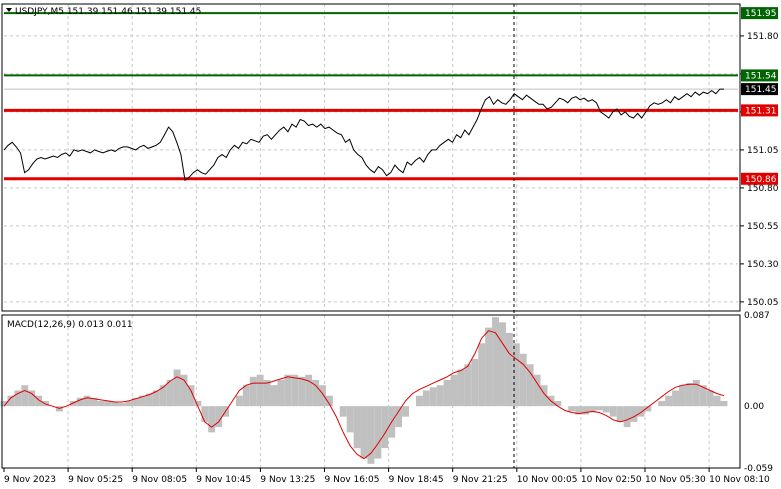 The height and width of the screenshot is (489, 781). I want to click on time-tick-label: 9 Nov 13:25, so click(287, 480).